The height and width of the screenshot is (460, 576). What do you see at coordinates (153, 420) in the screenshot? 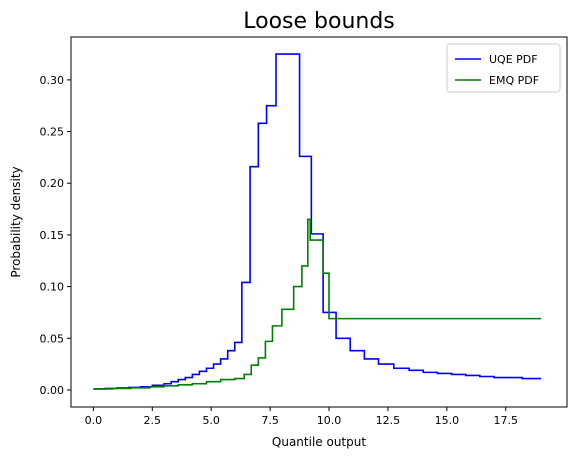
I see `x-tick-label: 2.5` at bounding box center [153, 420].